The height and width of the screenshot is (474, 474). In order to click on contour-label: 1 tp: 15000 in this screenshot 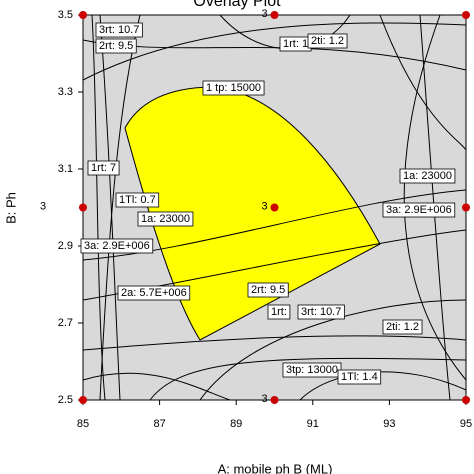, I will do `click(233, 88)`.